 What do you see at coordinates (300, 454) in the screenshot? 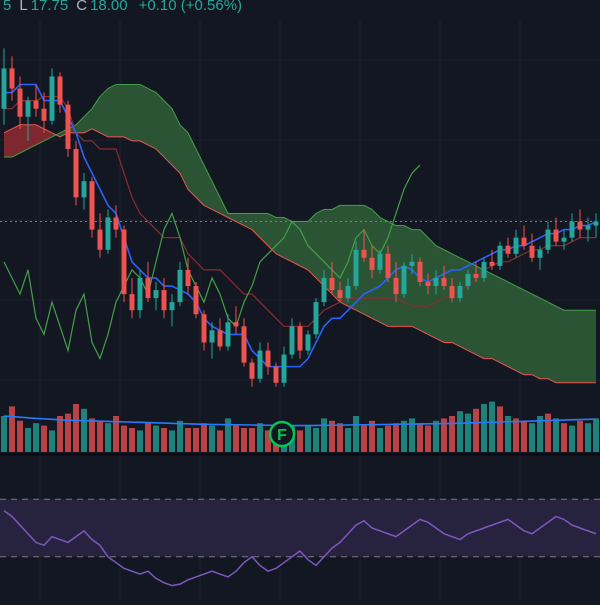
I see `pane-divider` at bounding box center [300, 454].